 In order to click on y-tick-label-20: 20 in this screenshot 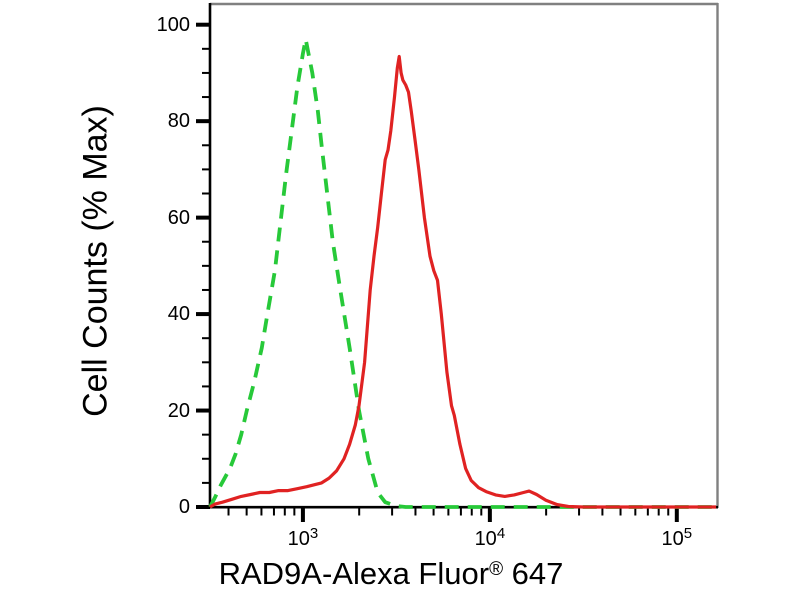, I will do `click(178, 410)`.